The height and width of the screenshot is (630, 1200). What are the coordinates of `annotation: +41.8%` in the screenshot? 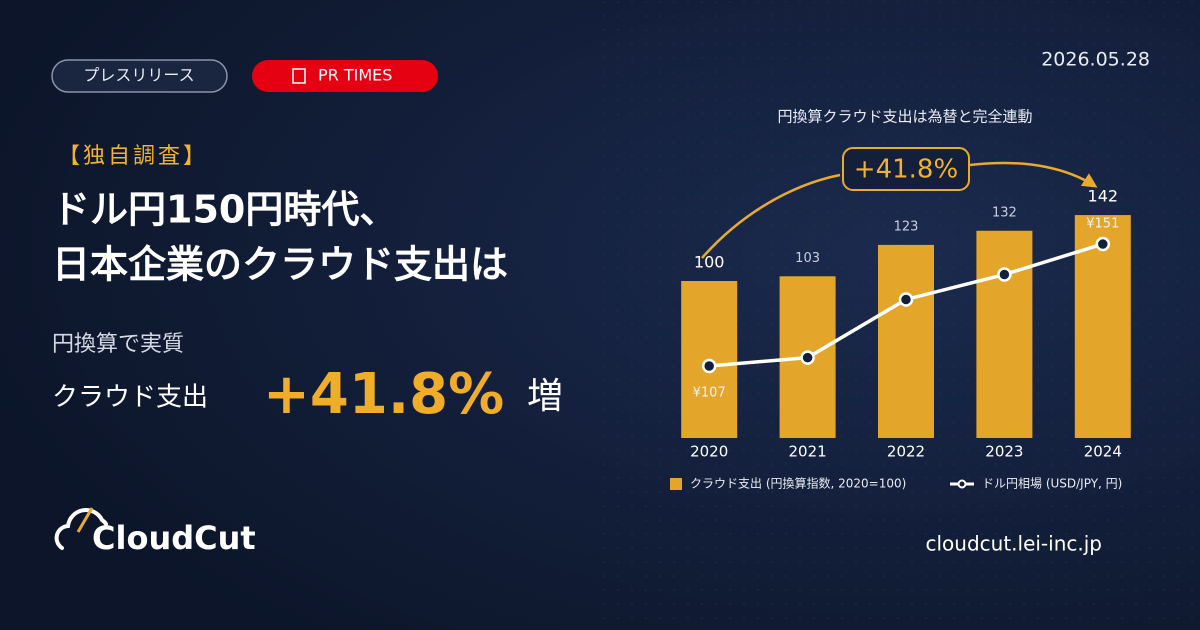 It's located at (906, 170).